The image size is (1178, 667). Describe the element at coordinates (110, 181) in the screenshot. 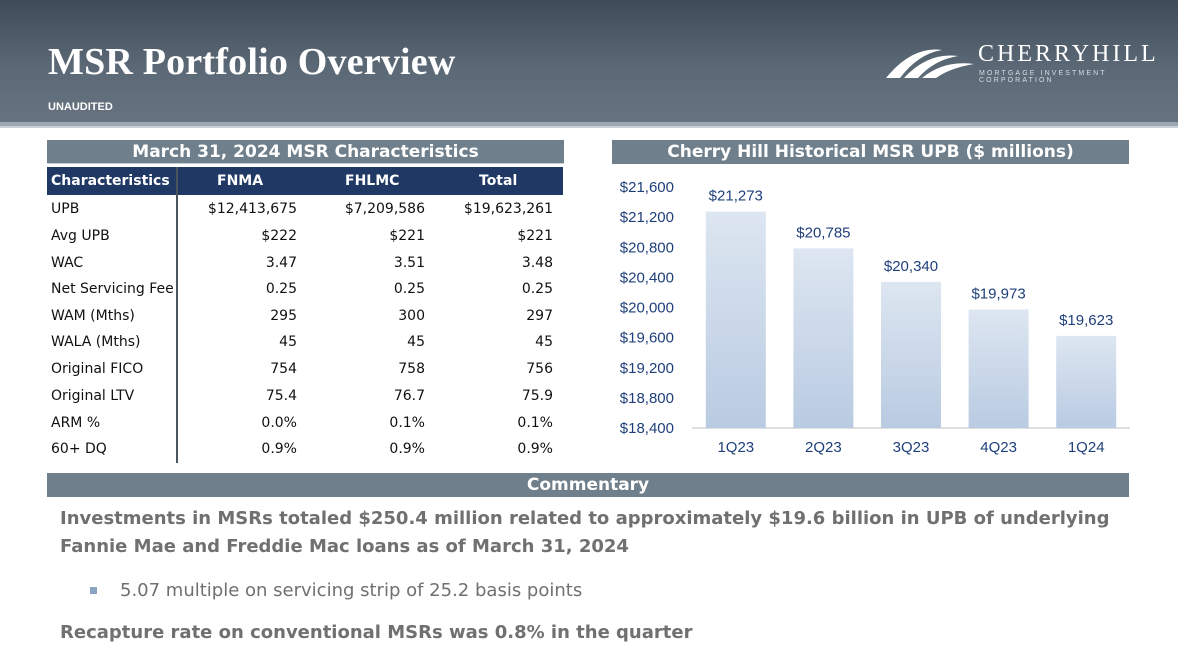

I see `column-header: Characteristics` at that location.